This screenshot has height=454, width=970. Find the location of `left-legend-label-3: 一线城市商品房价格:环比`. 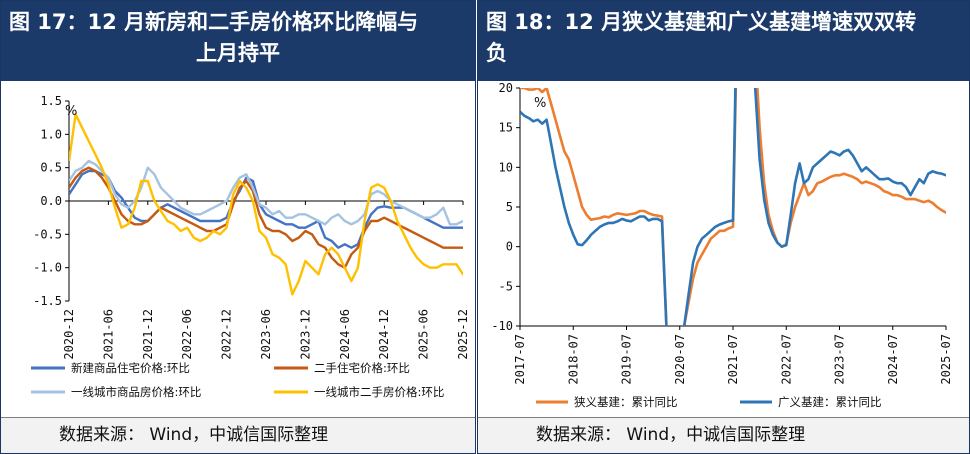

left-legend-label-3: 一线城市商品房价格:环比 is located at coordinates (136, 392).